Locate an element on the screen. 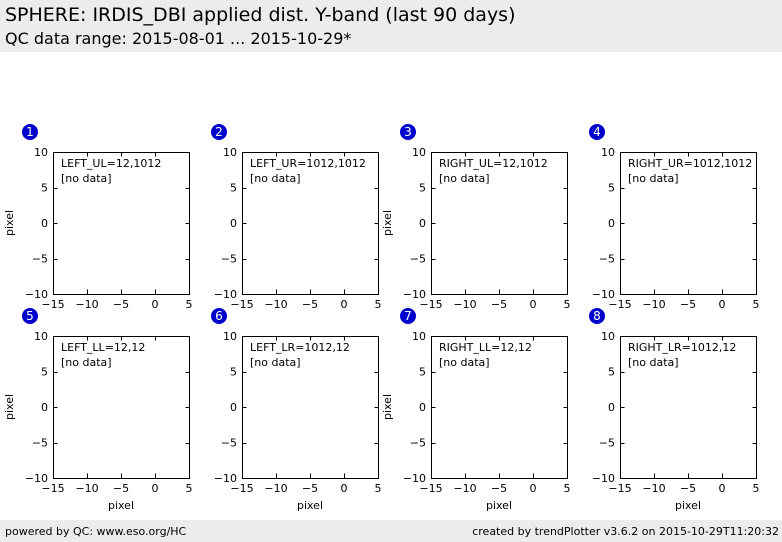 Image resolution: width=782 pixels, height=542 pixels. panel-badge-label: 4 is located at coordinates (597, 132).